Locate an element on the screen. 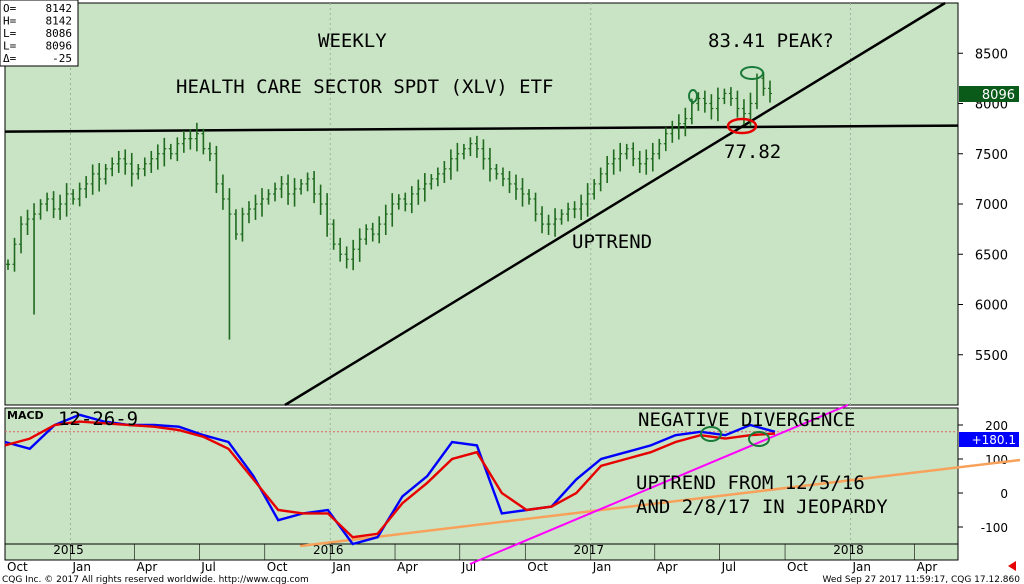  price-y-tick-label: 7000 is located at coordinates (991, 205).